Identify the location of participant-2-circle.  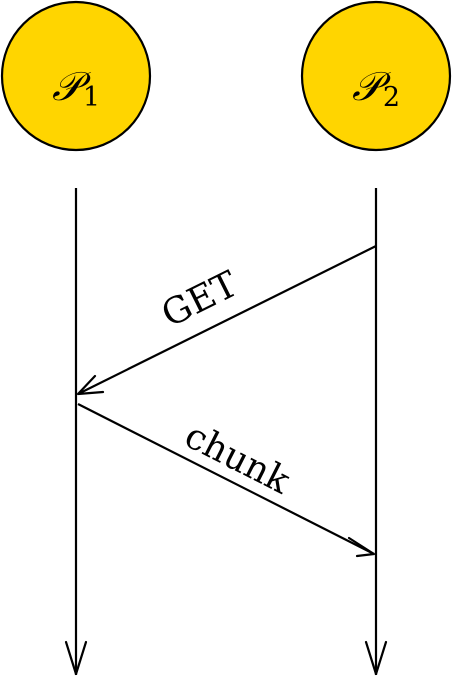
(376, 76).